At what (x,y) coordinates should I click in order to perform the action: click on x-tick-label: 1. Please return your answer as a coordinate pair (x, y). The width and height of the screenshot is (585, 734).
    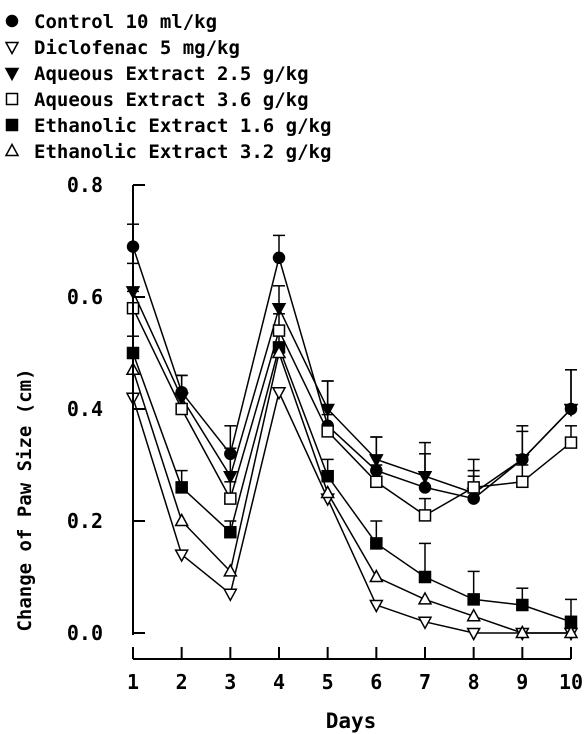
    Looking at the image, I should click on (133, 682).